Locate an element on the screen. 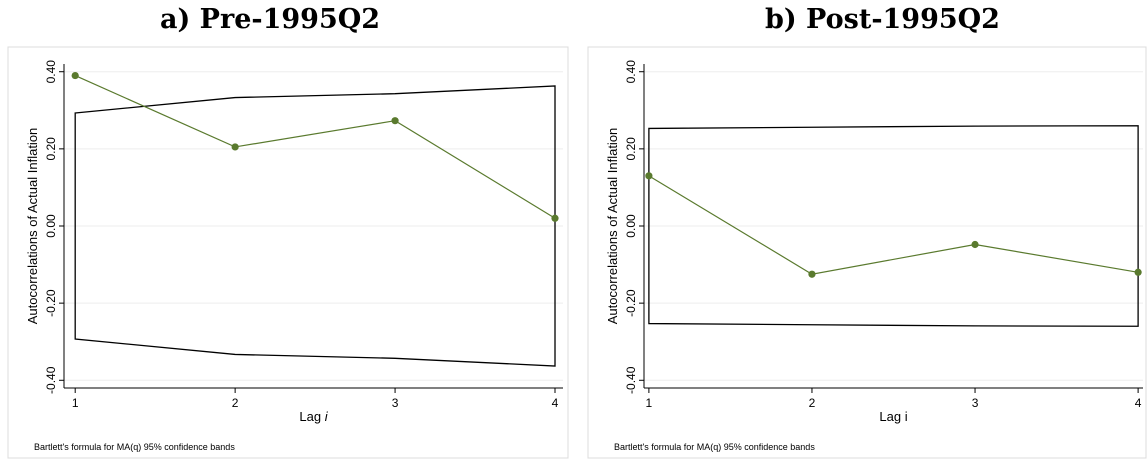 This screenshot has height=463, width=1148. panel-title-pre: a) Pre-1995Q2 is located at coordinates (270, 19).